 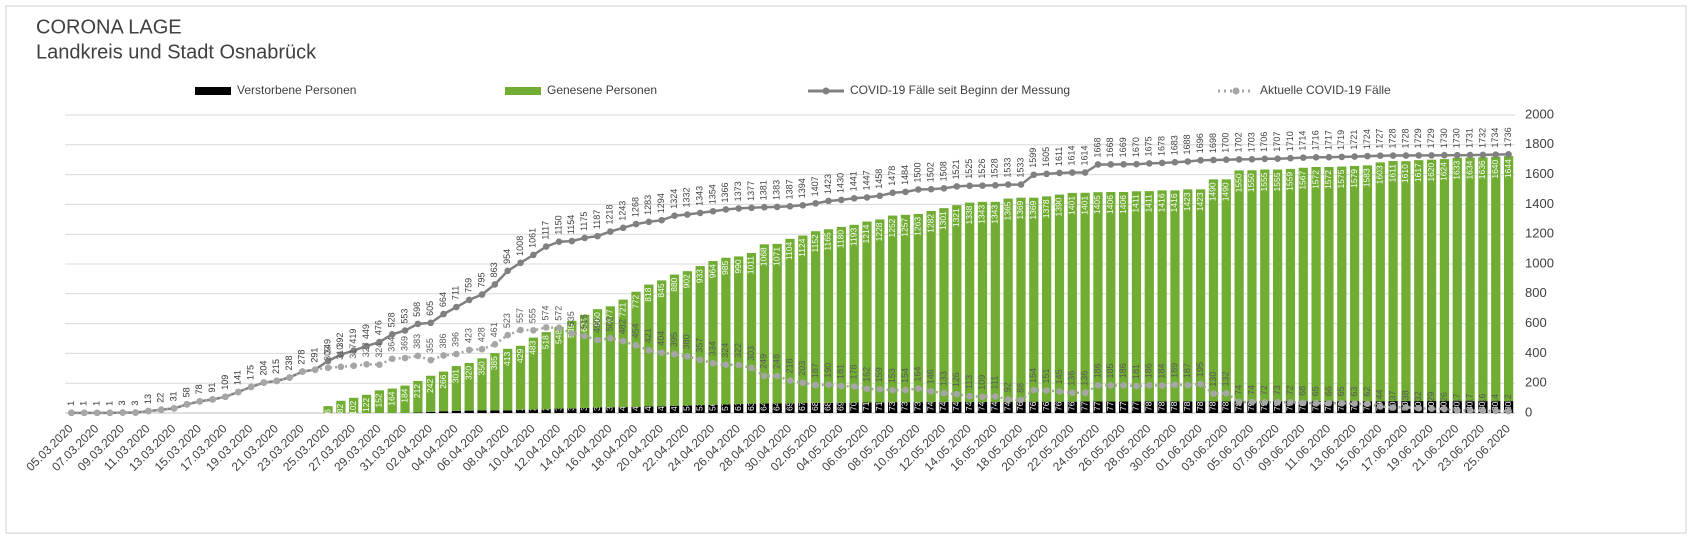 What do you see at coordinates (392, 344) in the screenshot?
I see `data-label: 364` at bounding box center [392, 344].